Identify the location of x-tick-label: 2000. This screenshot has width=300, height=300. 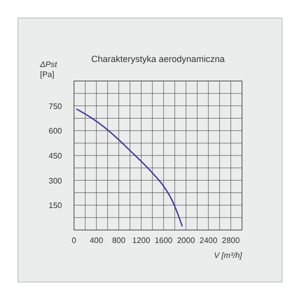
(186, 240).